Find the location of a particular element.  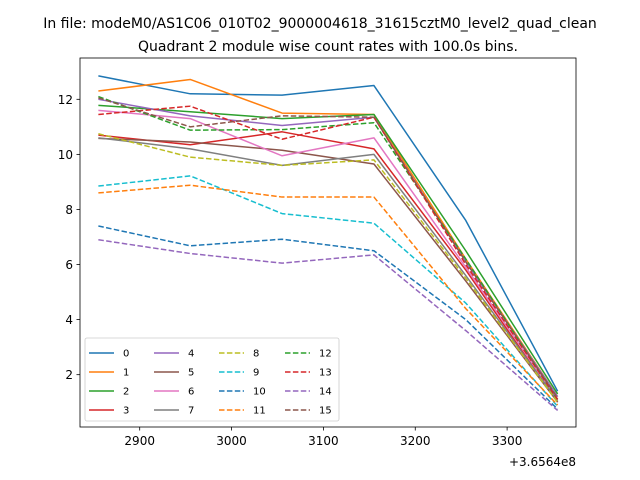

legend-label-1: 1 is located at coordinates (126, 373).